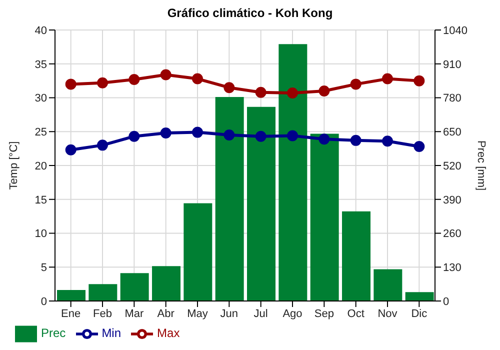 The image size is (500, 350). I want to click on legend-label: Min, so click(112, 333).